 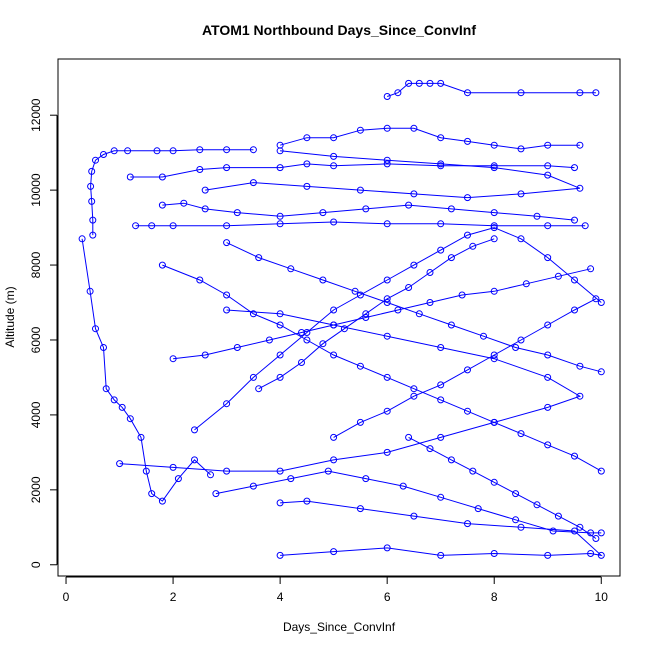 What do you see at coordinates (36, 489) in the screenshot?
I see `y-tick-label: 2000` at bounding box center [36, 489].